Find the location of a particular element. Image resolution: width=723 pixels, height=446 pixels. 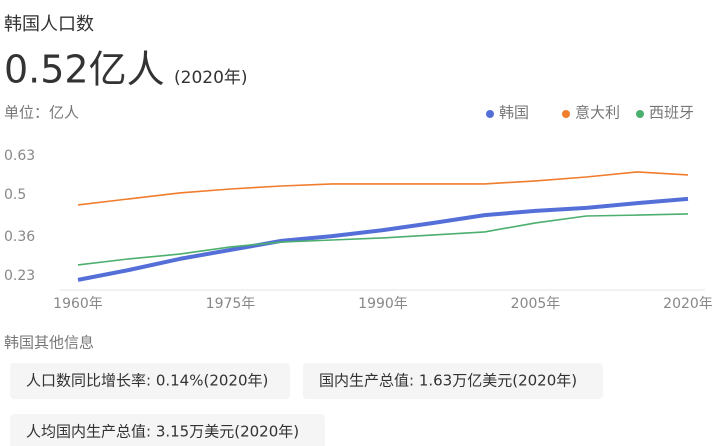

x-tick-label: 1975年 is located at coordinates (231, 304).